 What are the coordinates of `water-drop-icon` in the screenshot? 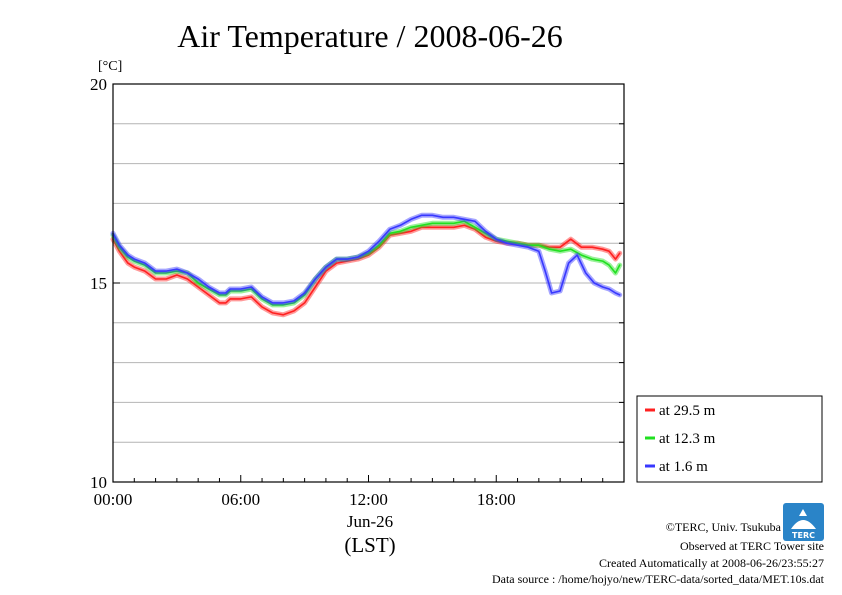 It's located at (803, 524).